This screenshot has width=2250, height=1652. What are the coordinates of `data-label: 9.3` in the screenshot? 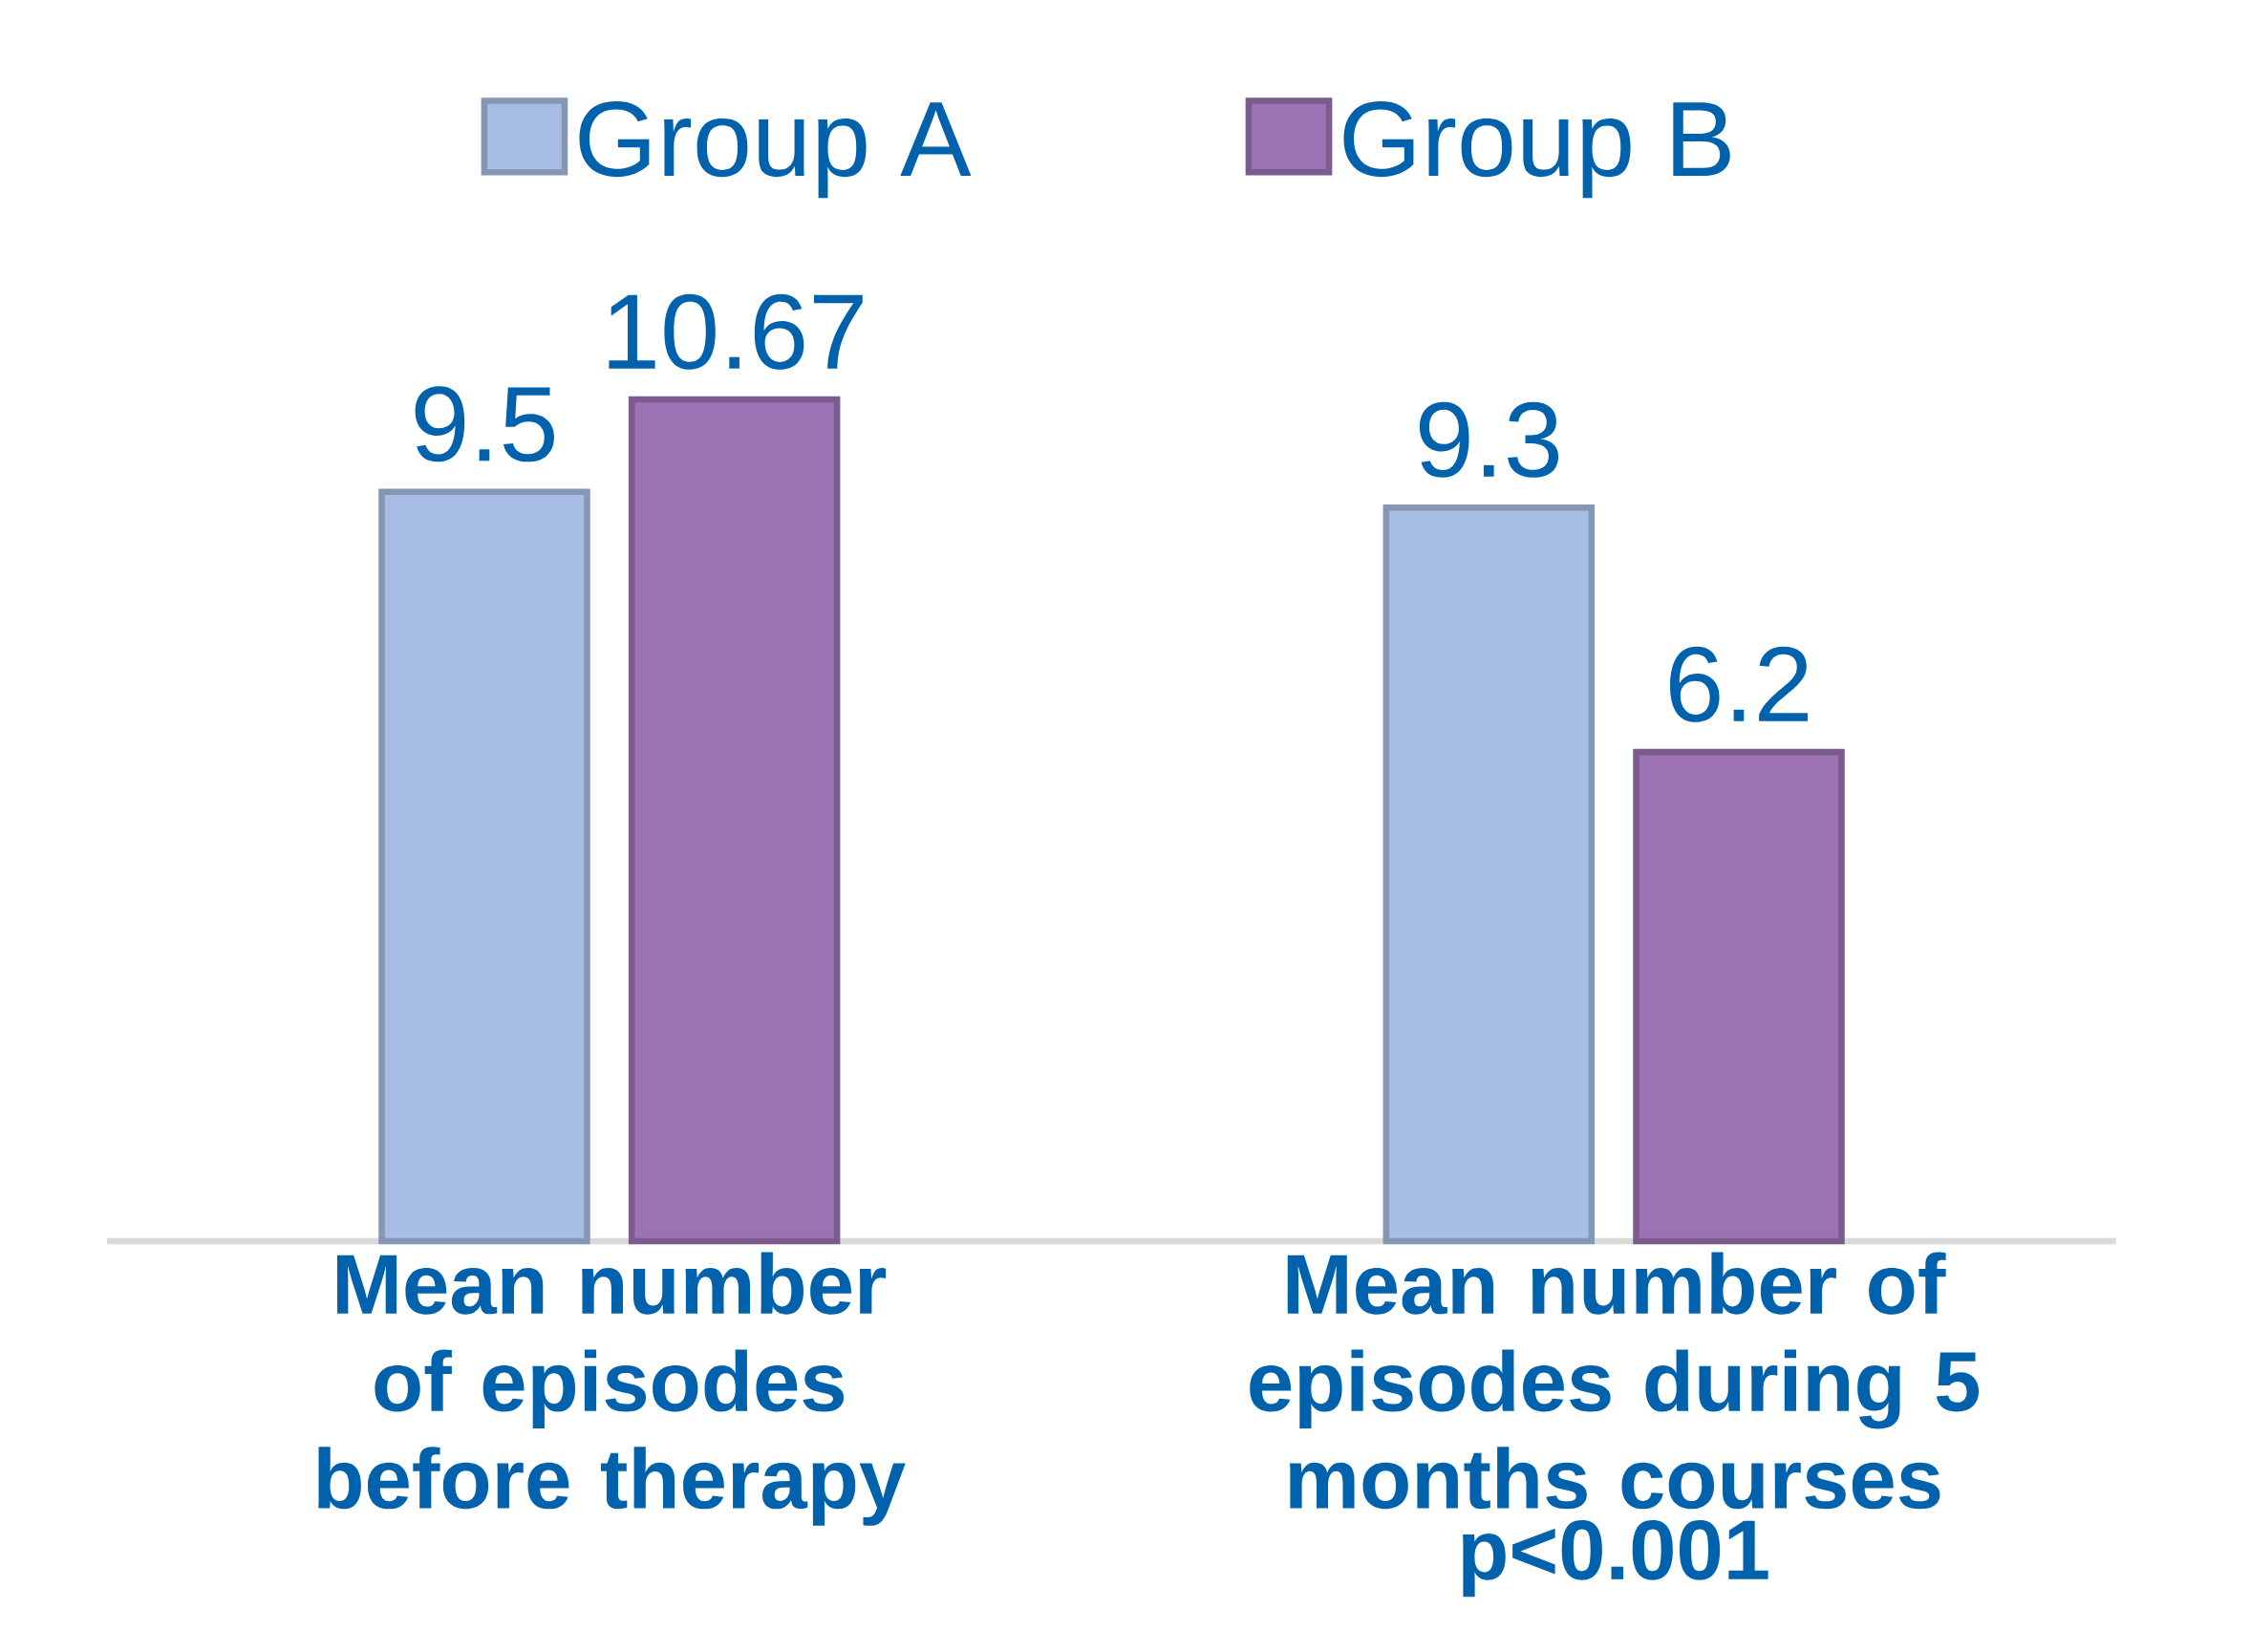 It's located at (1489, 440).